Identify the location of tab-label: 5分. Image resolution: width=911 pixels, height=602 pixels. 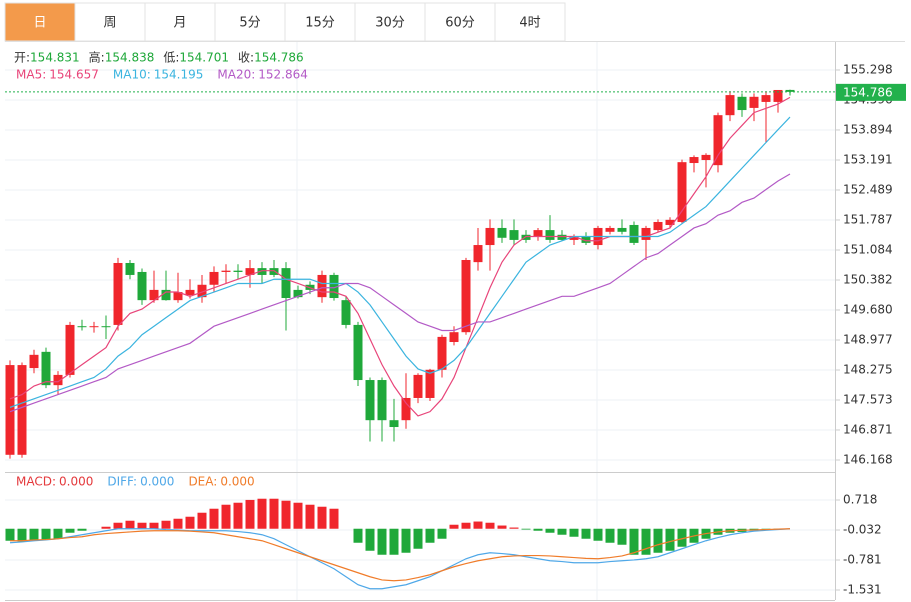
(249, 23).